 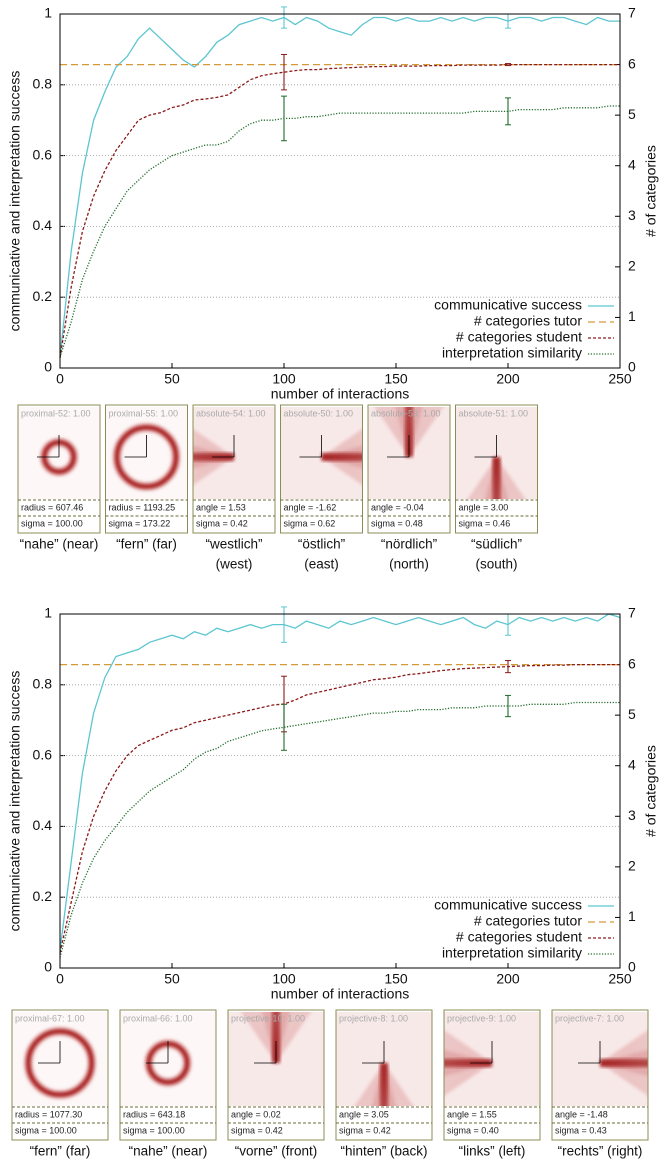 What do you see at coordinates (340, 994) in the screenshot?
I see `x-axis-label: number of interactions` at bounding box center [340, 994].